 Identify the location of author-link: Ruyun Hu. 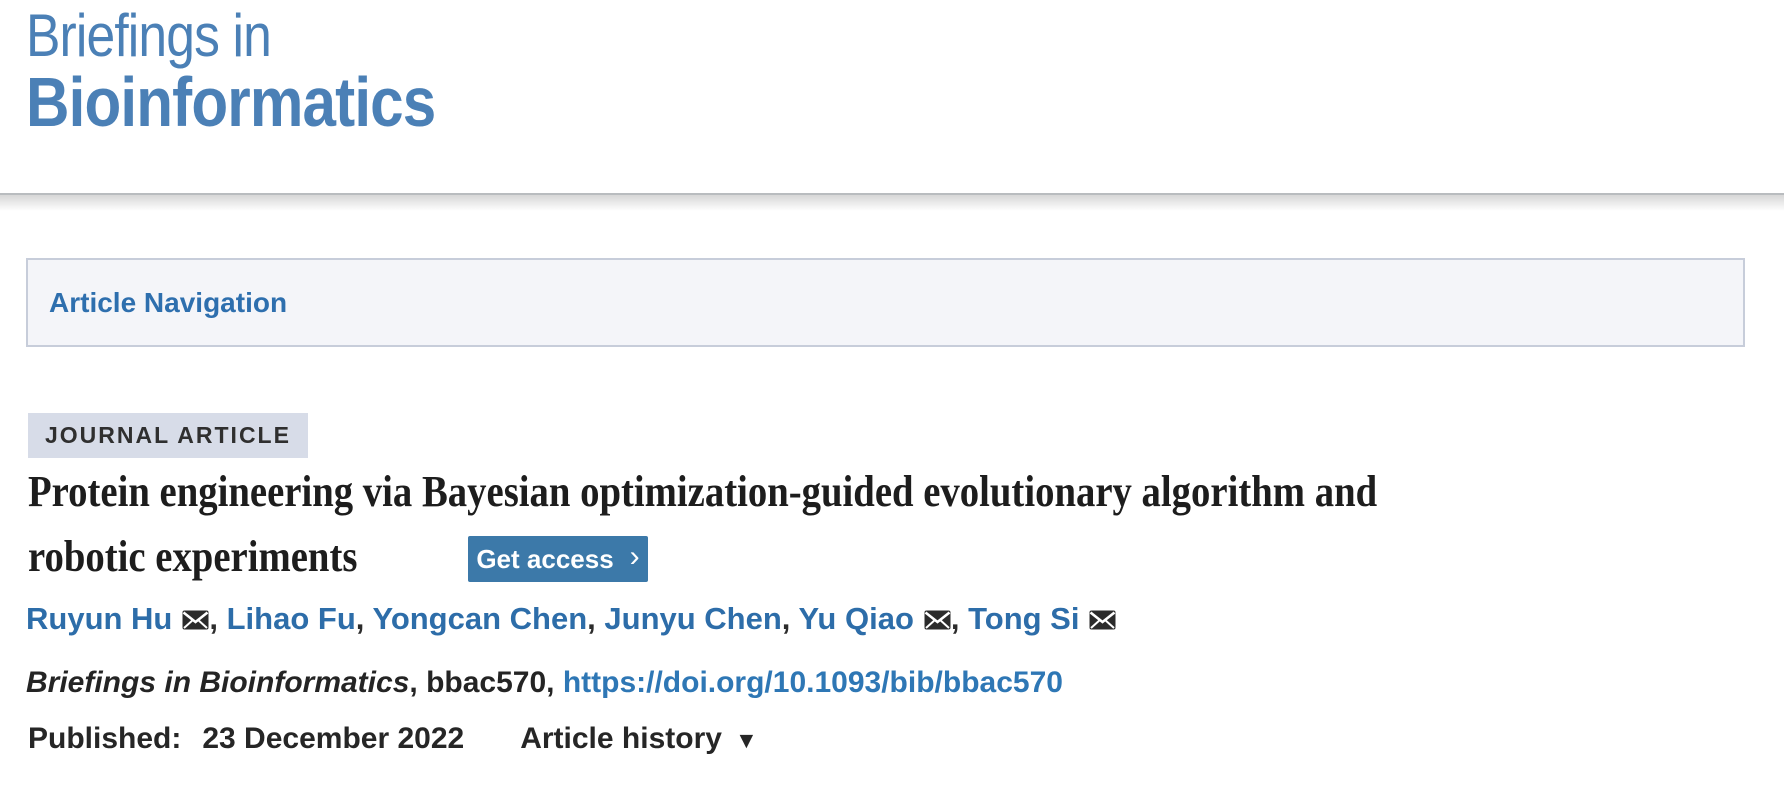
(99, 618).